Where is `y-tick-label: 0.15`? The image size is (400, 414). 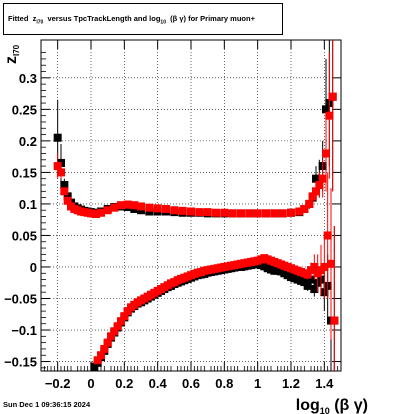
y-tick-label: 0.15 is located at coordinates (24, 172).